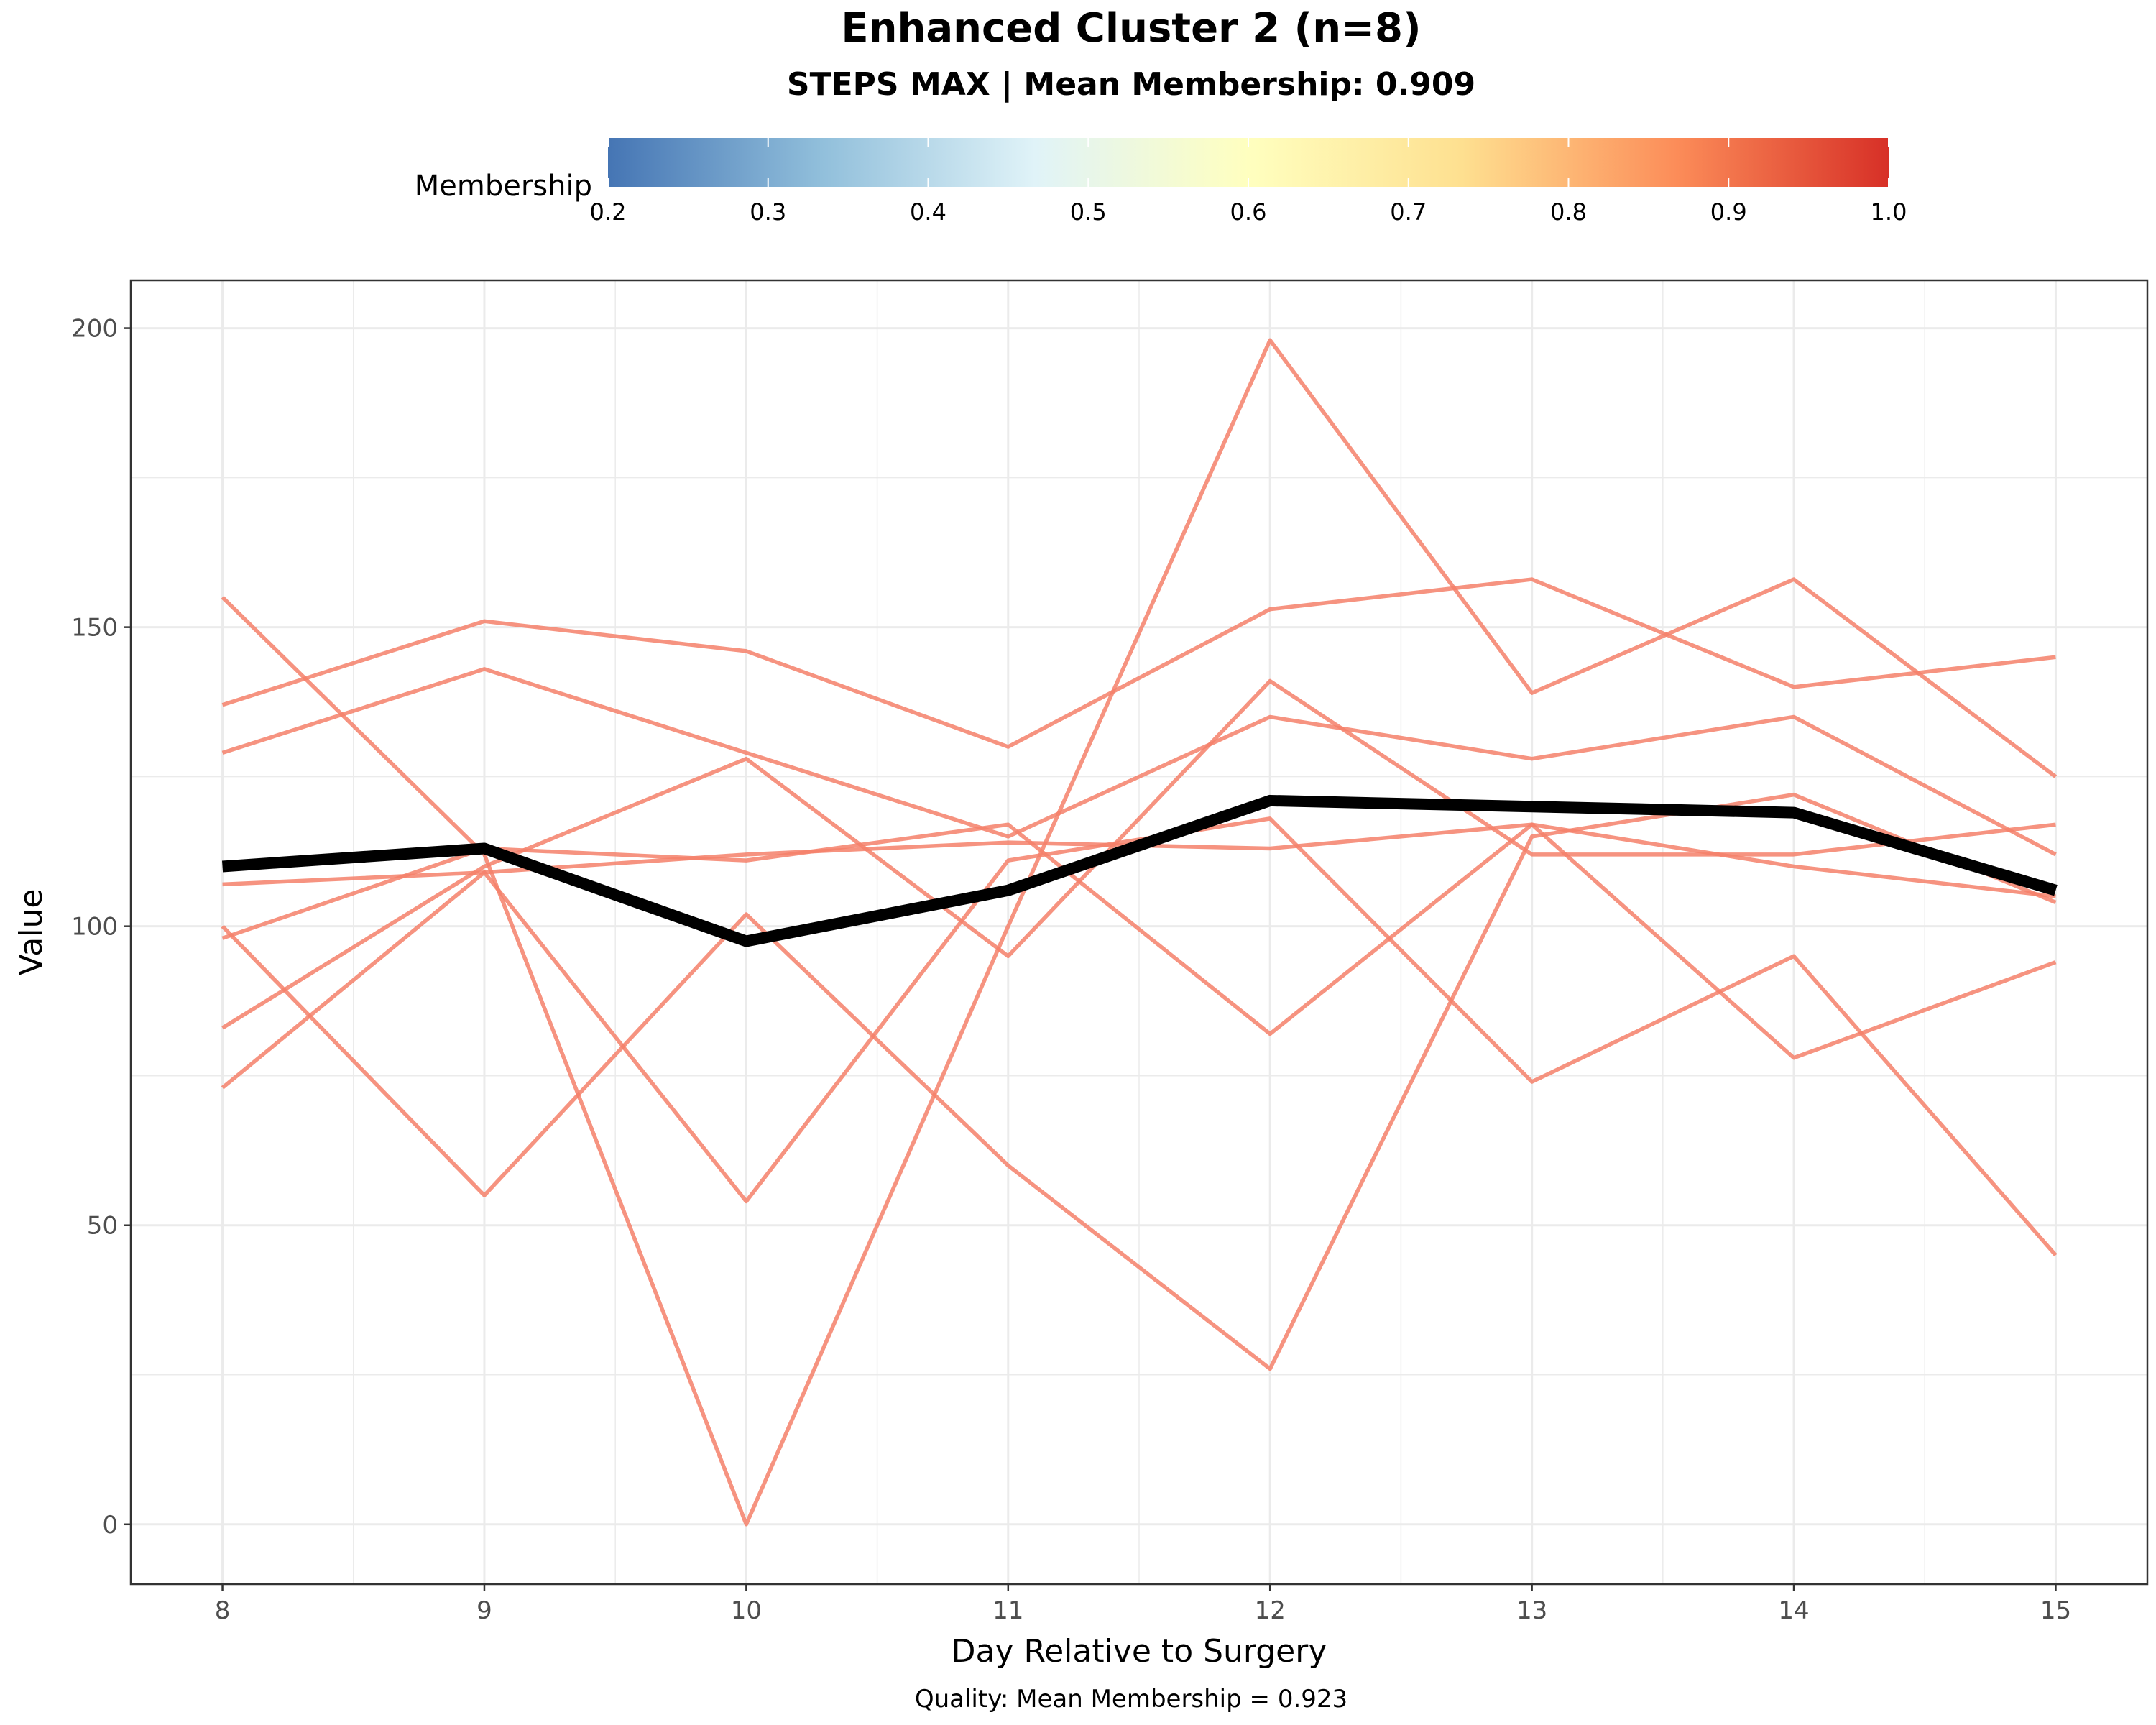  What do you see at coordinates (31, 932) in the screenshot?
I see `y-axis-title: Value` at bounding box center [31, 932].